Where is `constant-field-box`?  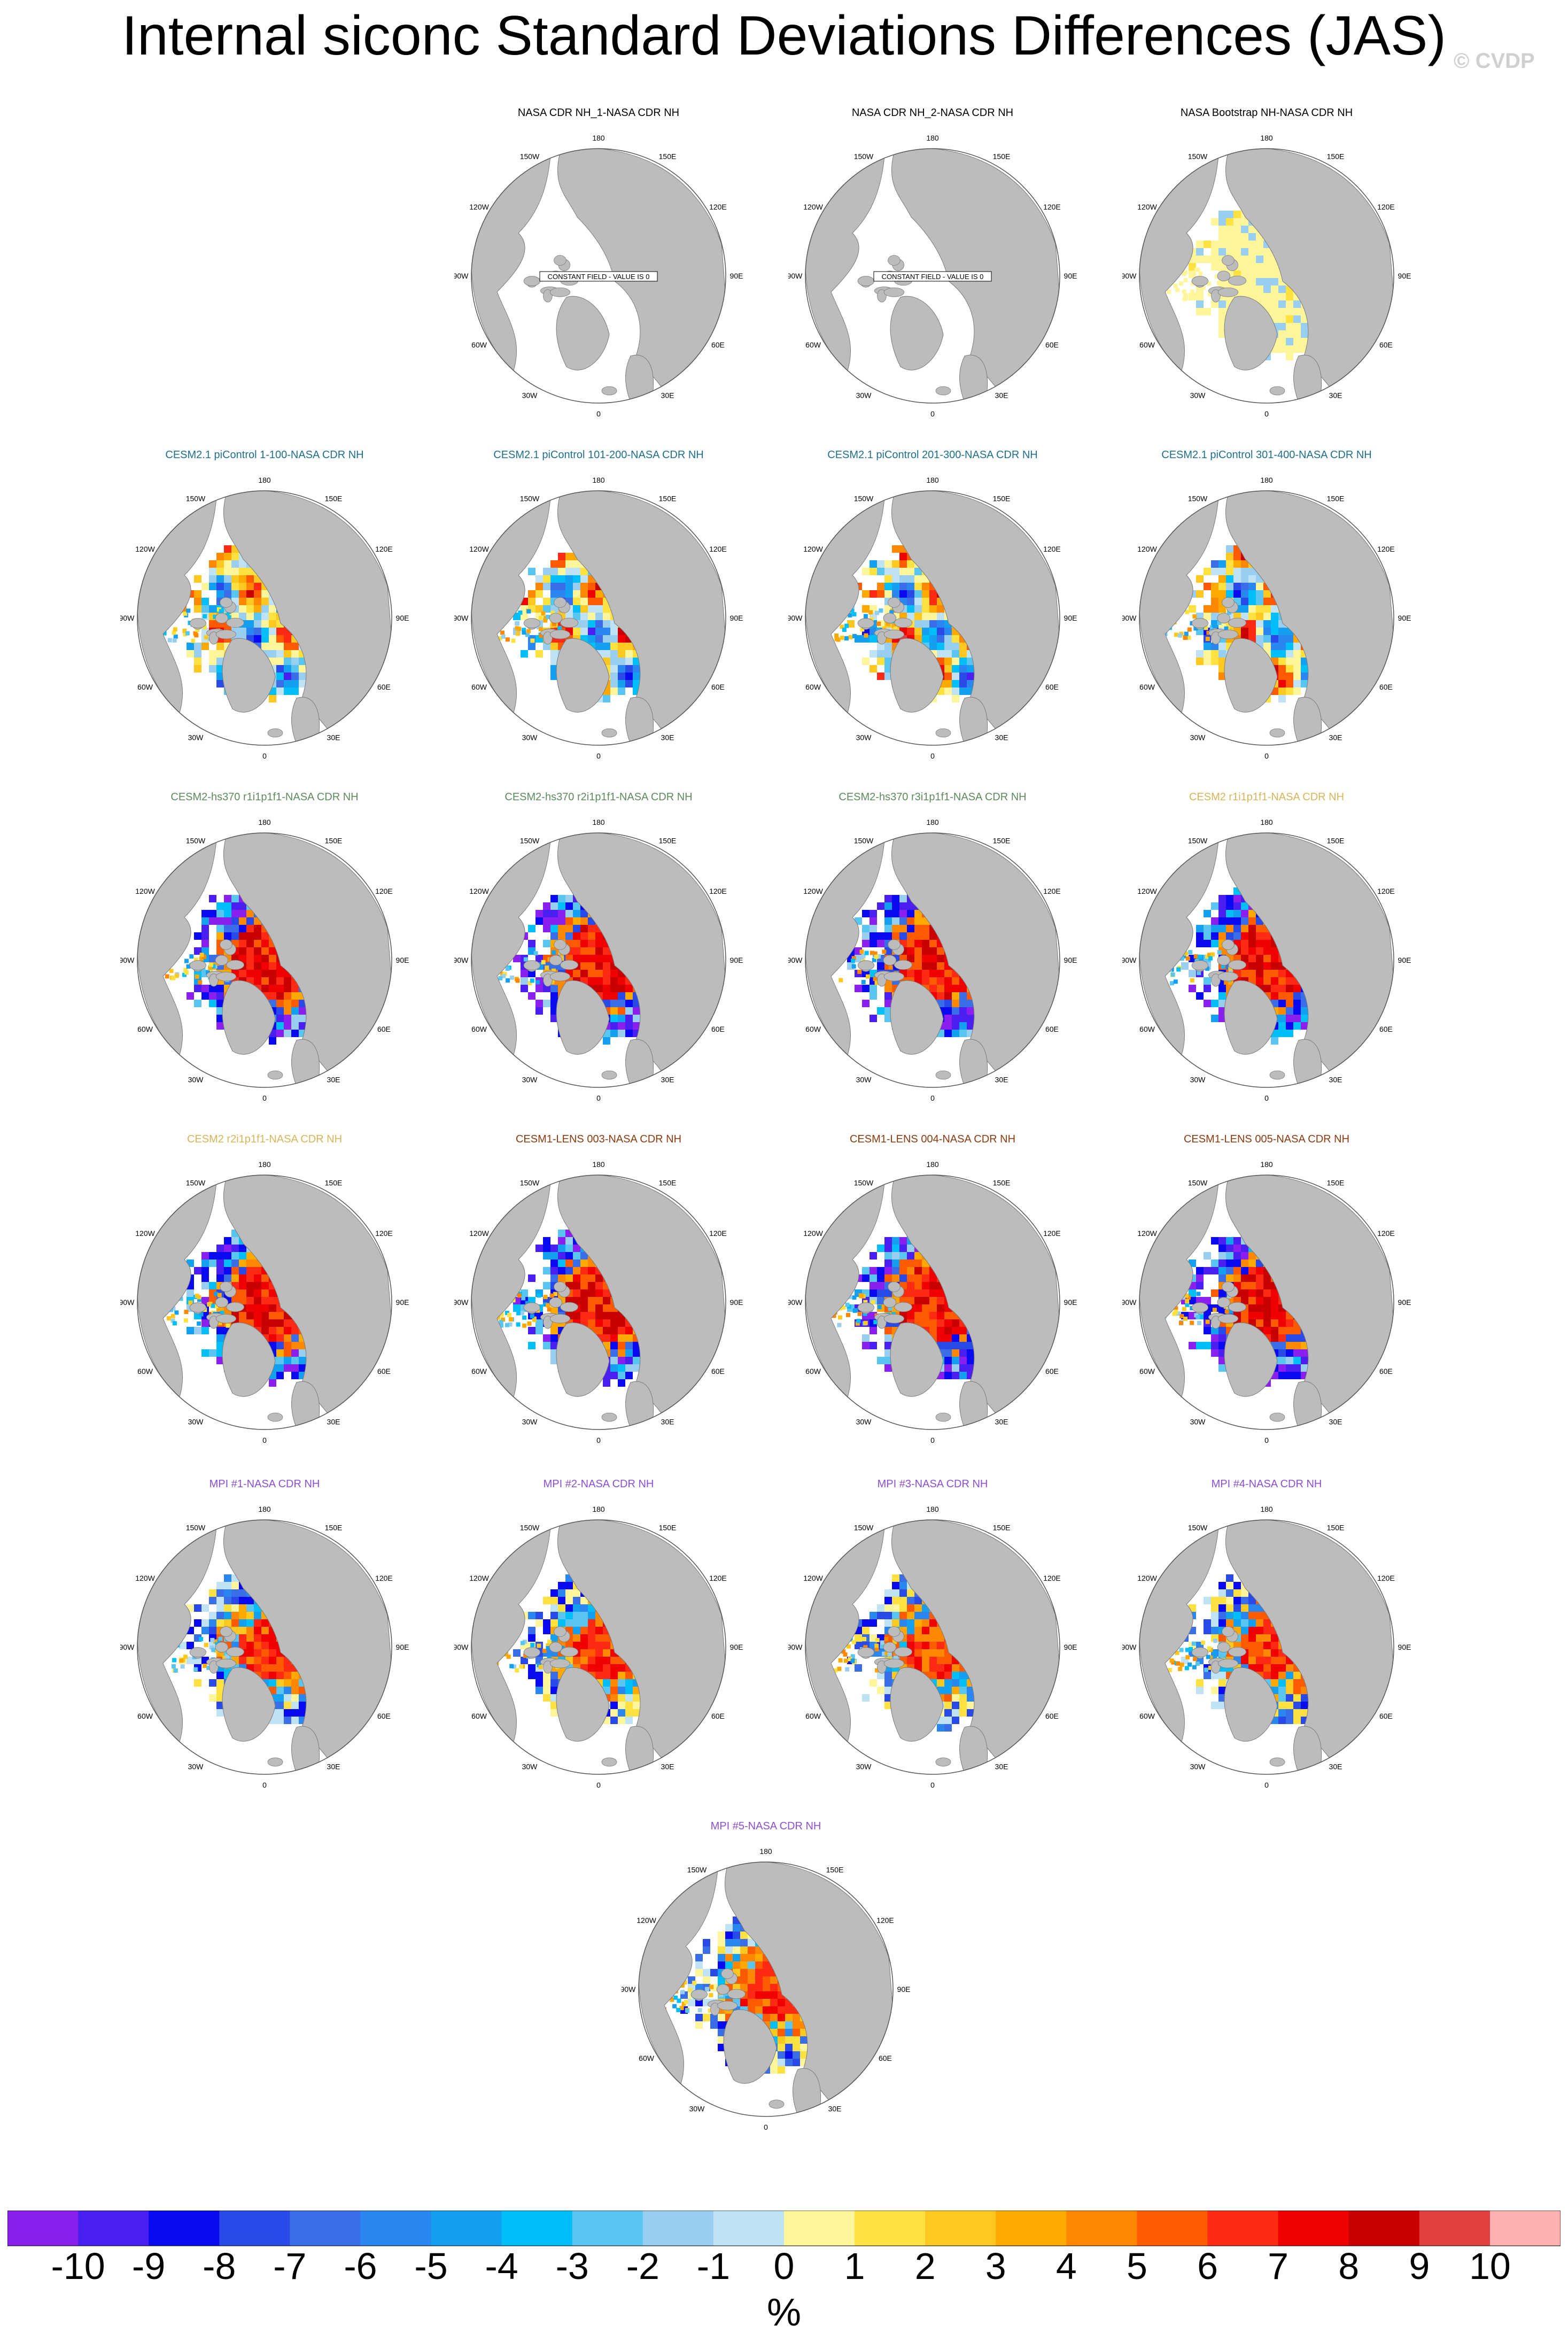
constant-field-box is located at coordinates (598, 276).